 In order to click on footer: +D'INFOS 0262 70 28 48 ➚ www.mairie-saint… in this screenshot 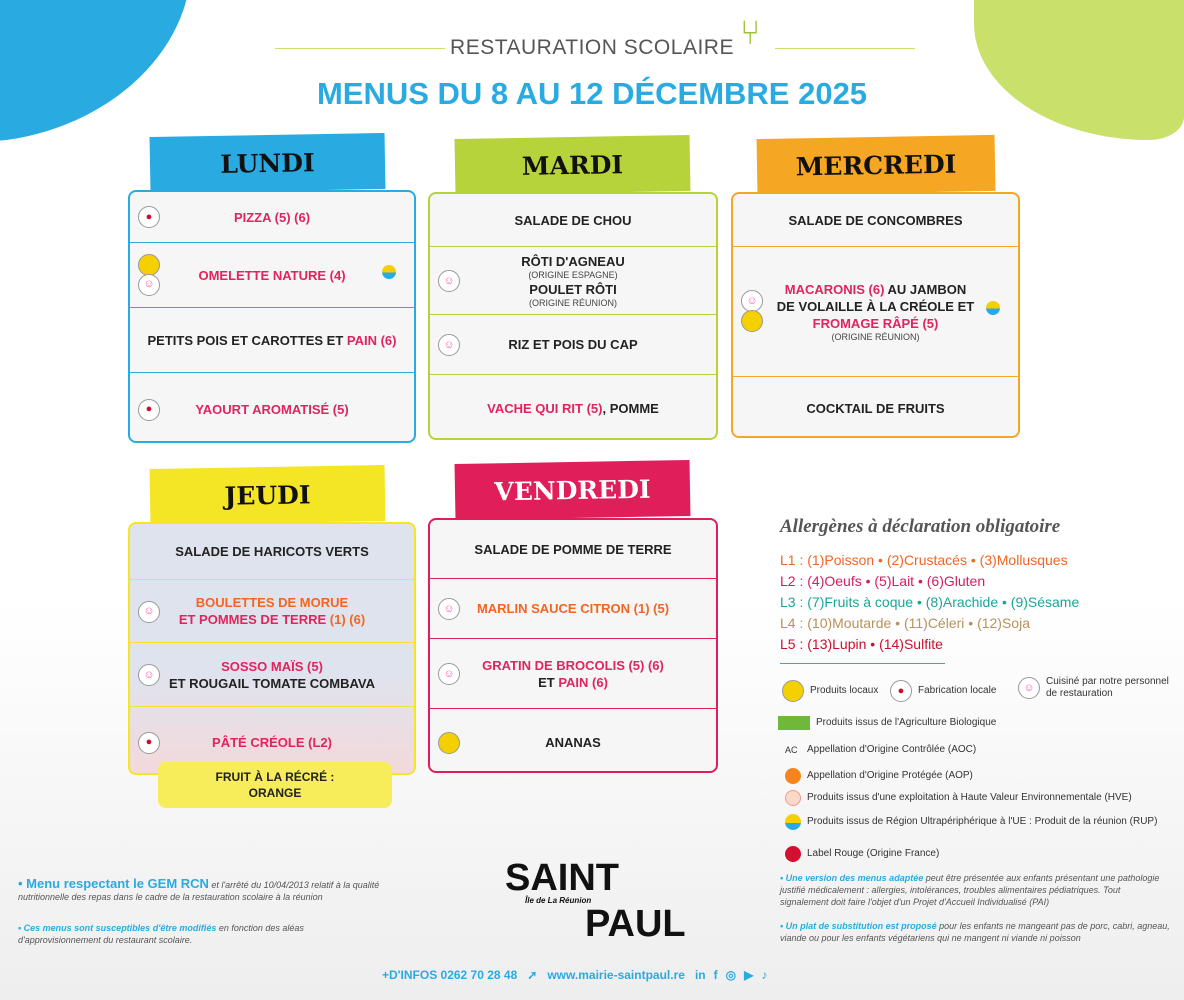, I will do `click(574, 975)`.